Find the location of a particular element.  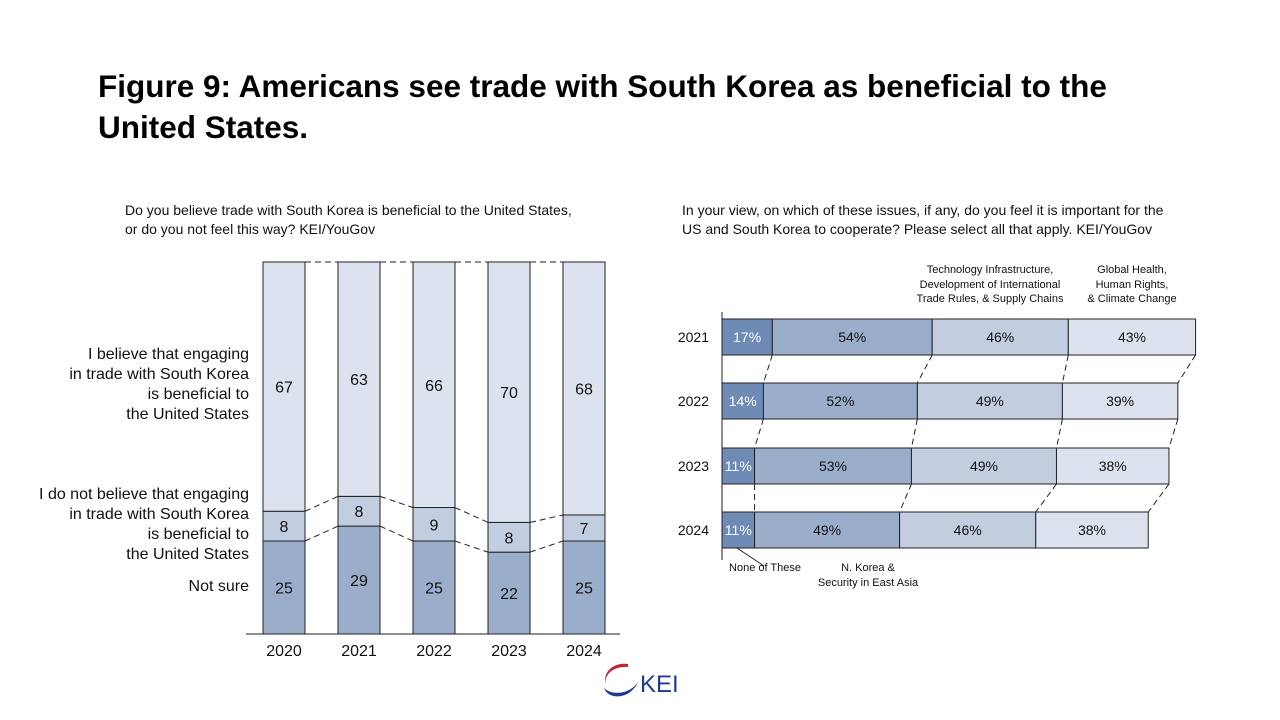

hbar-value-2024-series-2: 46% is located at coordinates (968, 530).